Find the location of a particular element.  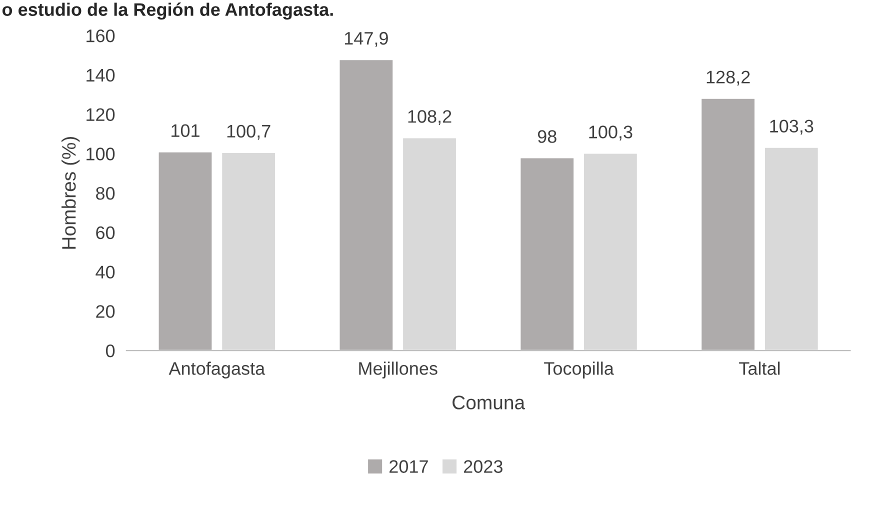

y-tick-label: 100 is located at coordinates (100, 154).